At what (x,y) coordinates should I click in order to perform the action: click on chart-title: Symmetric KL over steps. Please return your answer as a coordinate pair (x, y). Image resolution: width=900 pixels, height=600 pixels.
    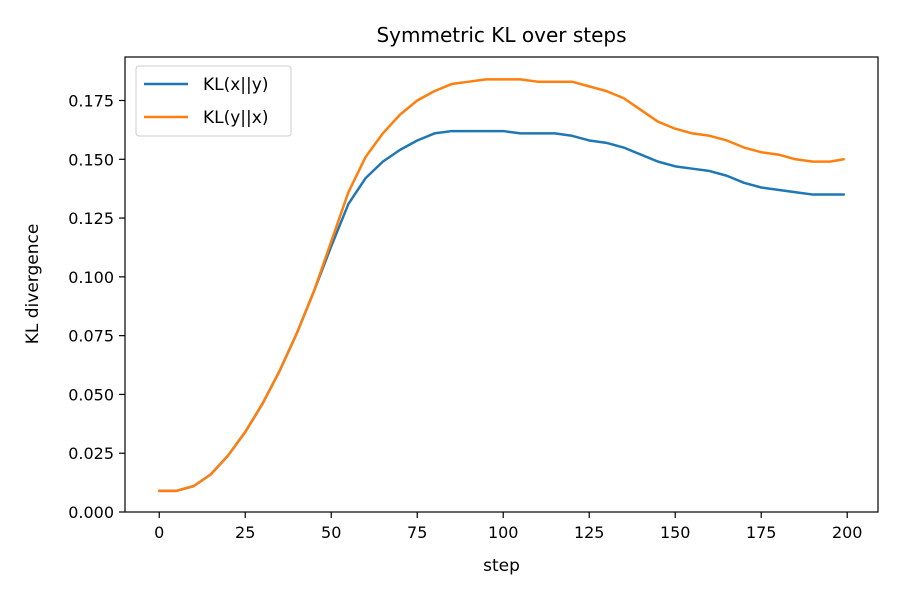
    Looking at the image, I should click on (501, 35).